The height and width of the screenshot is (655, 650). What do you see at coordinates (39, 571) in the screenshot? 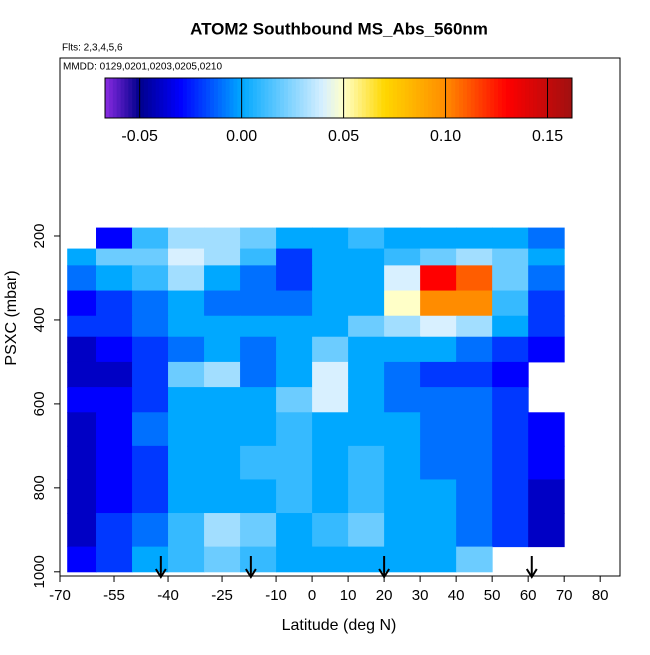
I see `y-tick-label: 1000` at bounding box center [39, 571].